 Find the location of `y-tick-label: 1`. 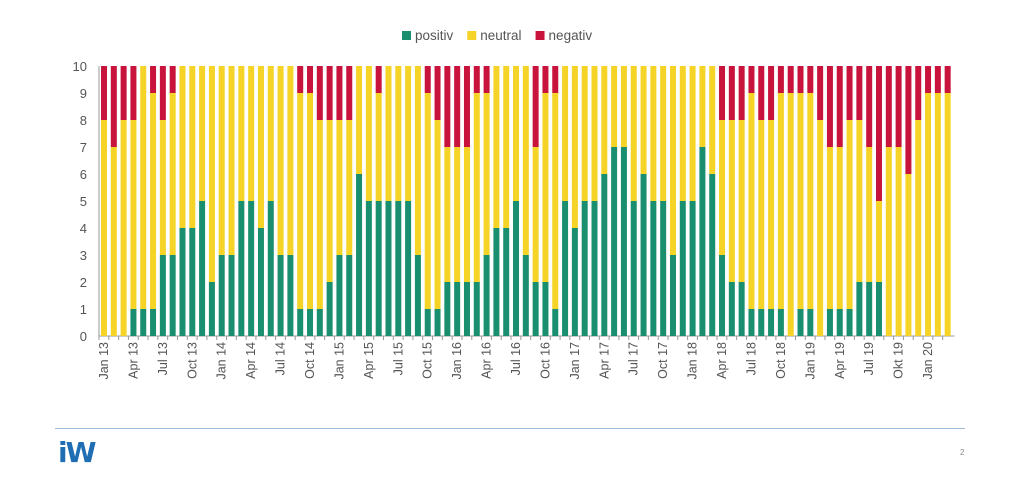

y-tick-label: 1 is located at coordinates (83, 309).